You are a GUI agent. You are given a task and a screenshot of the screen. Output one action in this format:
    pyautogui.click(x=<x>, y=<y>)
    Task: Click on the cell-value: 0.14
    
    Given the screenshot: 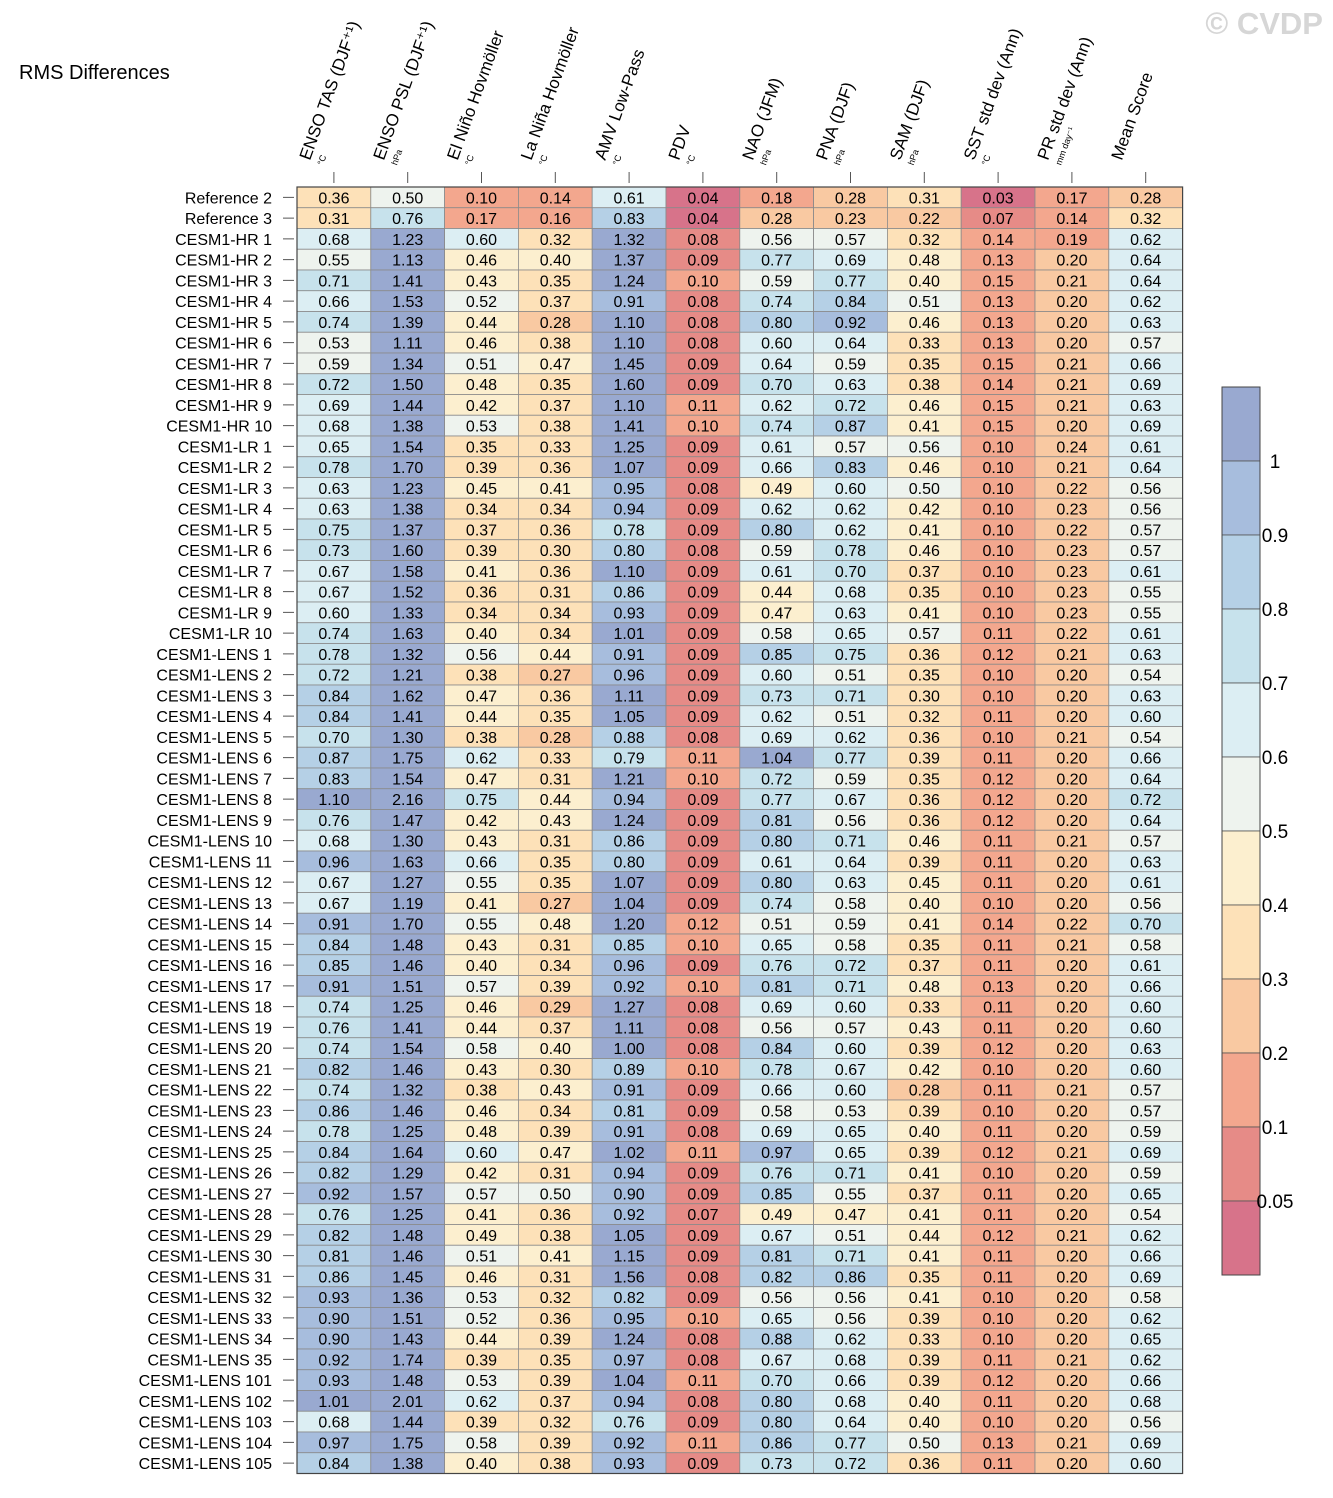 What is the action you would take?
    pyautogui.click(x=1071, y=219)
    